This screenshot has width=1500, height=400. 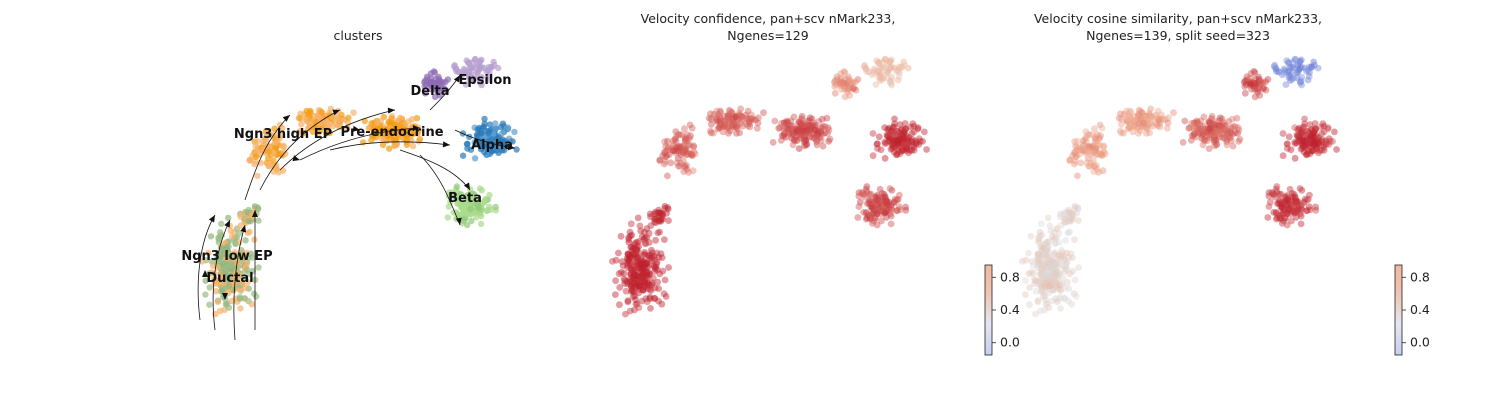 I want to click on velocity-arrowhead, so click(x=225, y=296).